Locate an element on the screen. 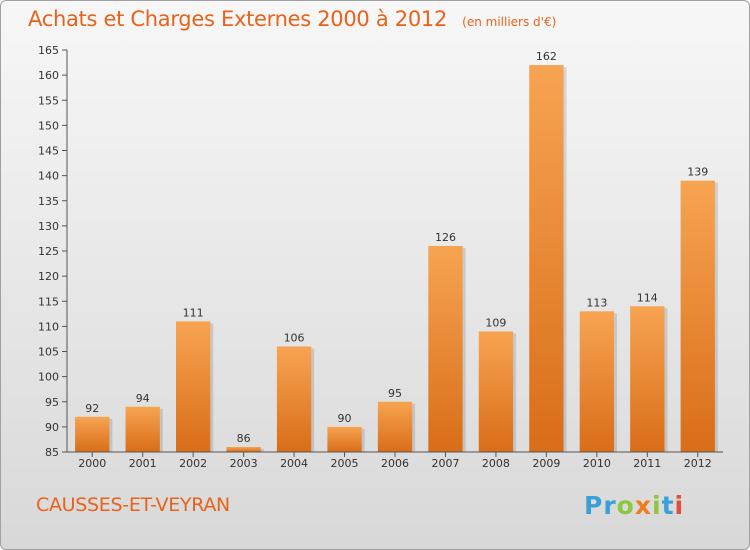  proxiti-logo: Proxiti is located at coordinates (634, 505).